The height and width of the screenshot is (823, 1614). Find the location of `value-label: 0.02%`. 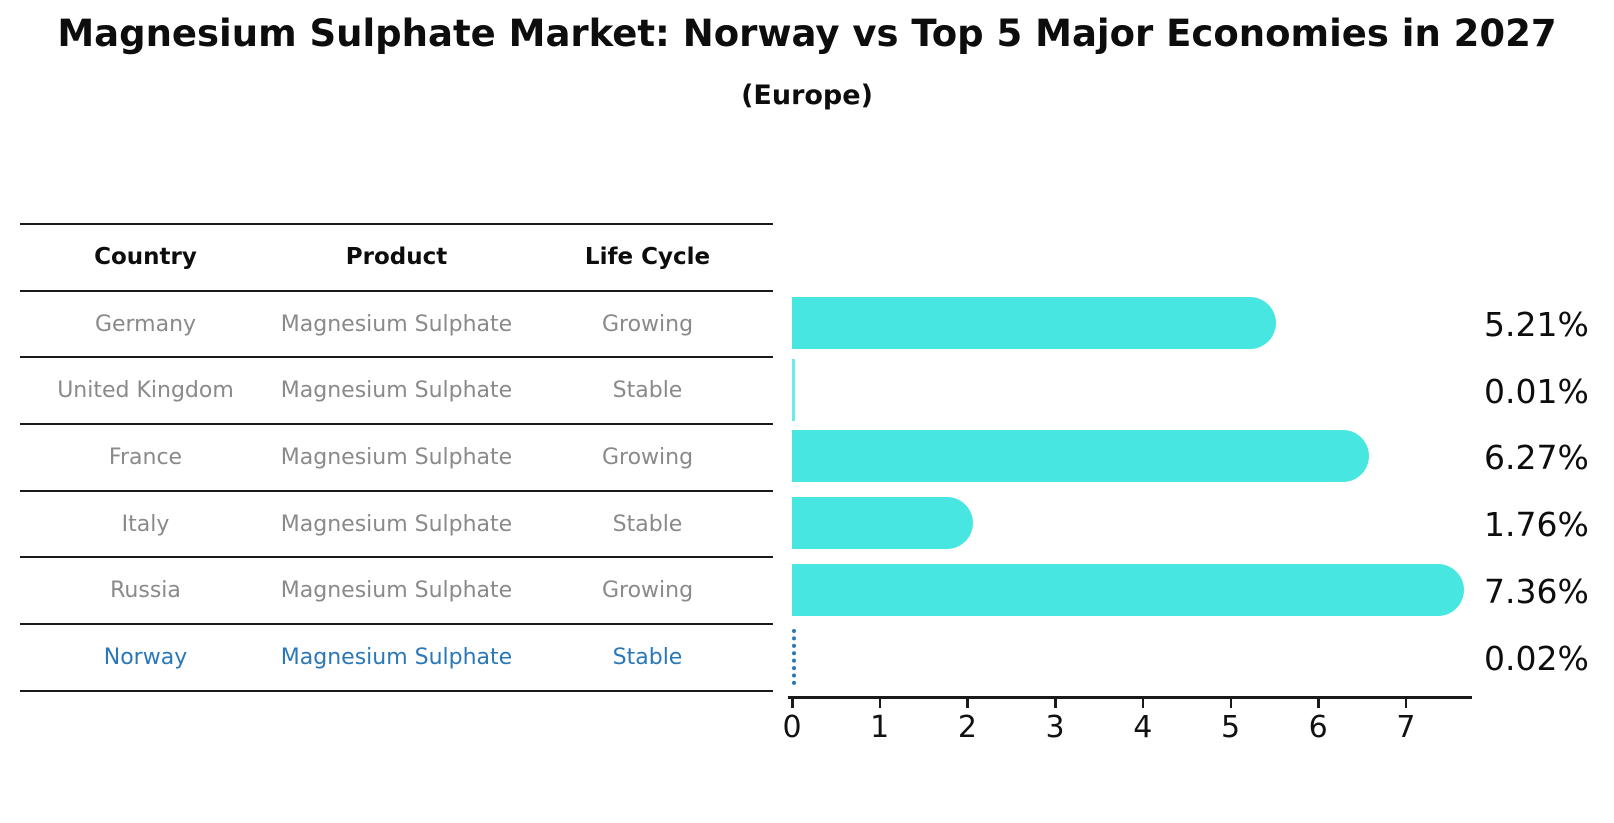

value-label: 0.02% is located at coordinates (1536, 658).